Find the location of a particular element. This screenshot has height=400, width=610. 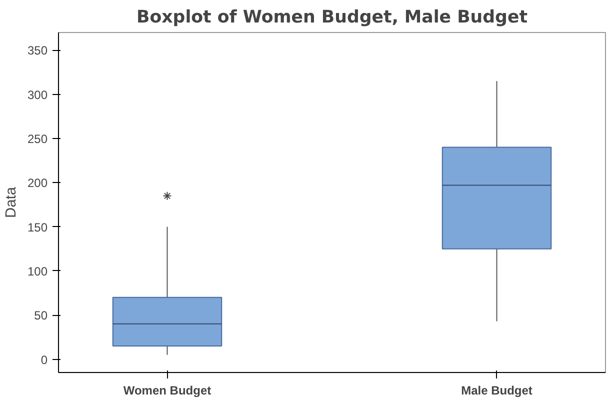

x-tick-label: Male Budget is located at coordinates (496, 391).